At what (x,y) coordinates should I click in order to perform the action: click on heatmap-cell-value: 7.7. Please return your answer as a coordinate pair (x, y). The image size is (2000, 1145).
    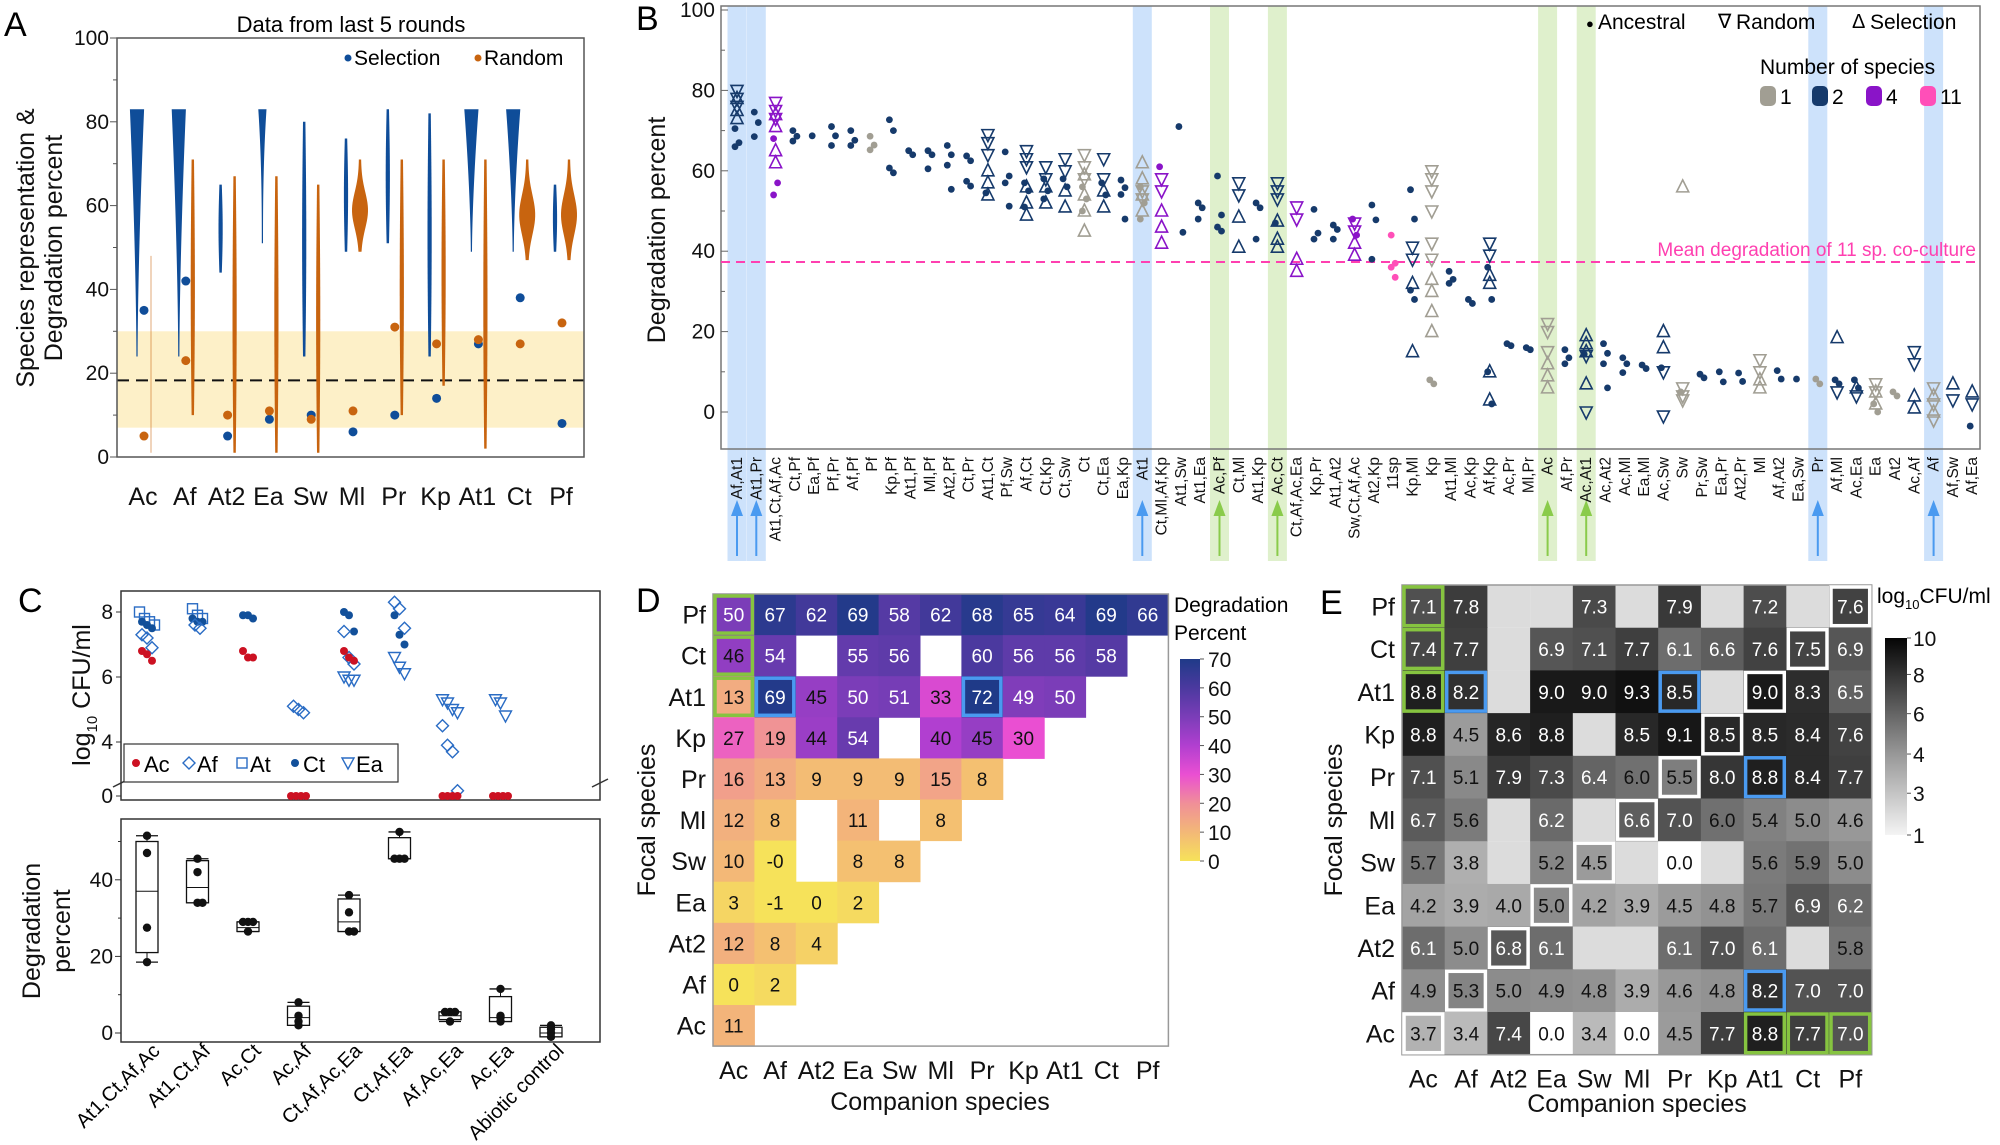
    Looking at the image, I should click on (1850, 778).